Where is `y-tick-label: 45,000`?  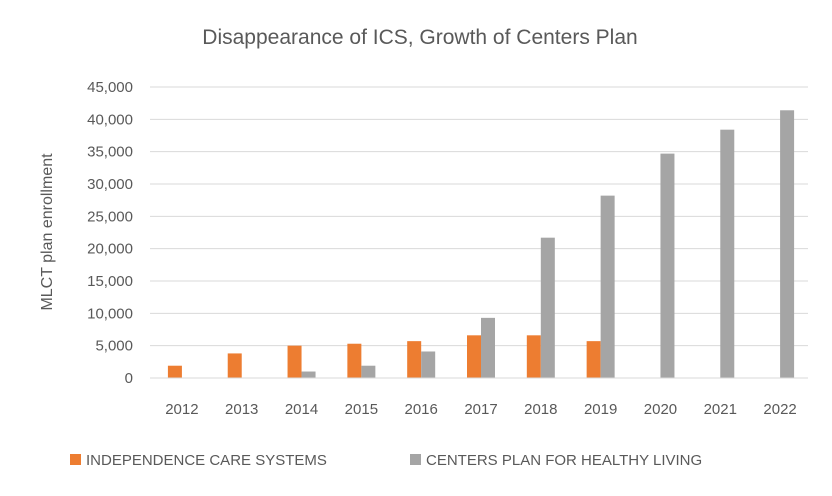 y-tick-label: 45,000 is located at coordinates (110, 87).